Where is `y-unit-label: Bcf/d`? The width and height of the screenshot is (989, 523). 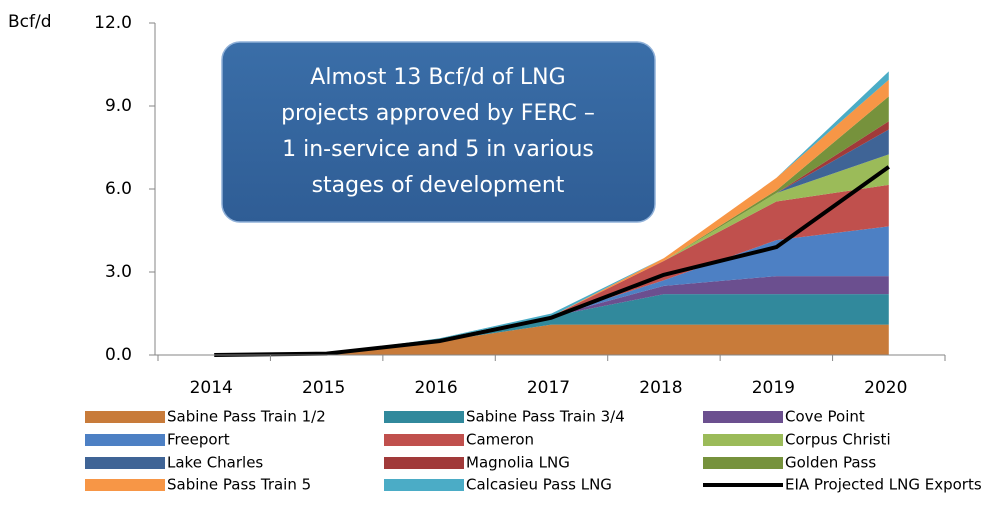
y-unit-label: Bcf/d is located at coordinates (30, 22).